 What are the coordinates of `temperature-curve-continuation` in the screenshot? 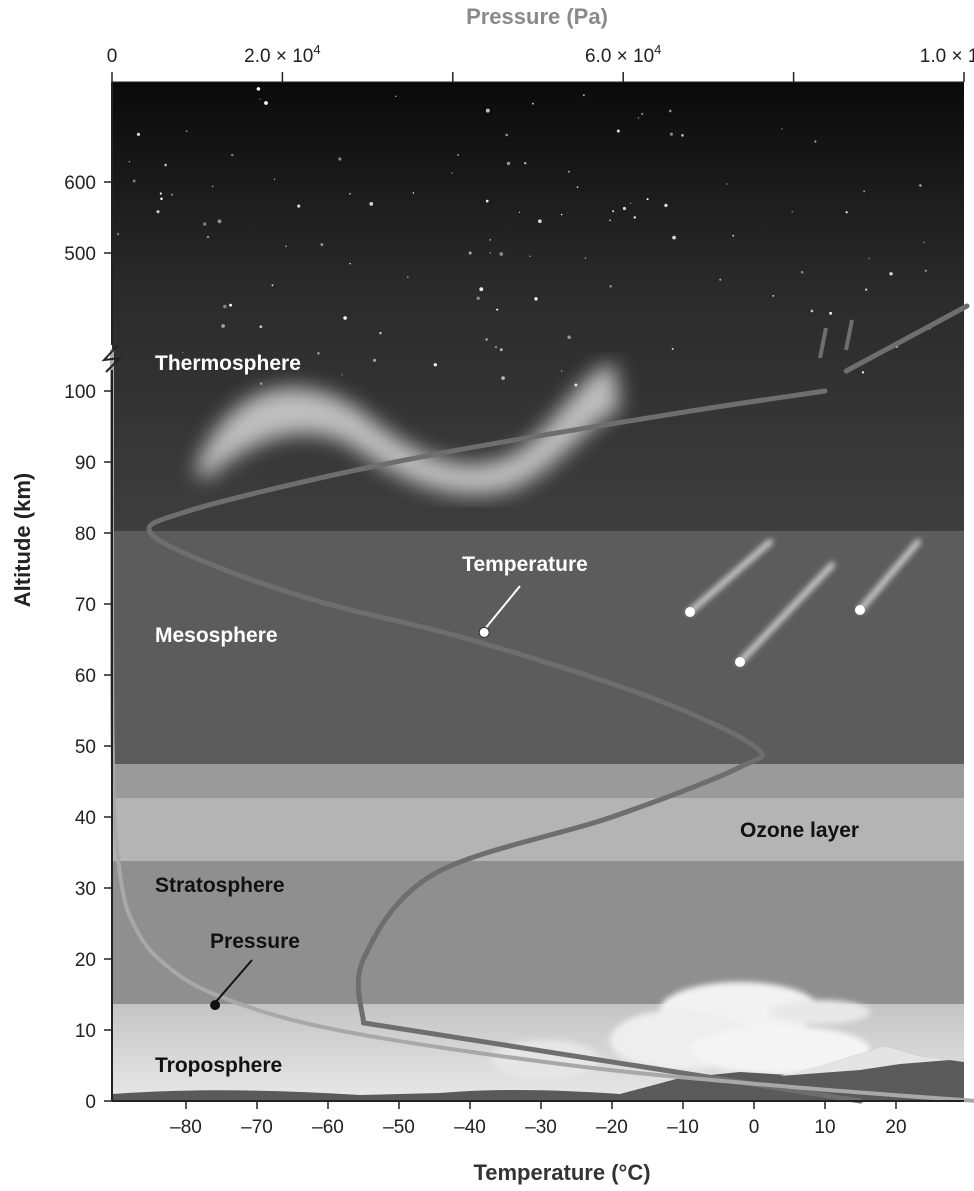 It's located at (906, 338).